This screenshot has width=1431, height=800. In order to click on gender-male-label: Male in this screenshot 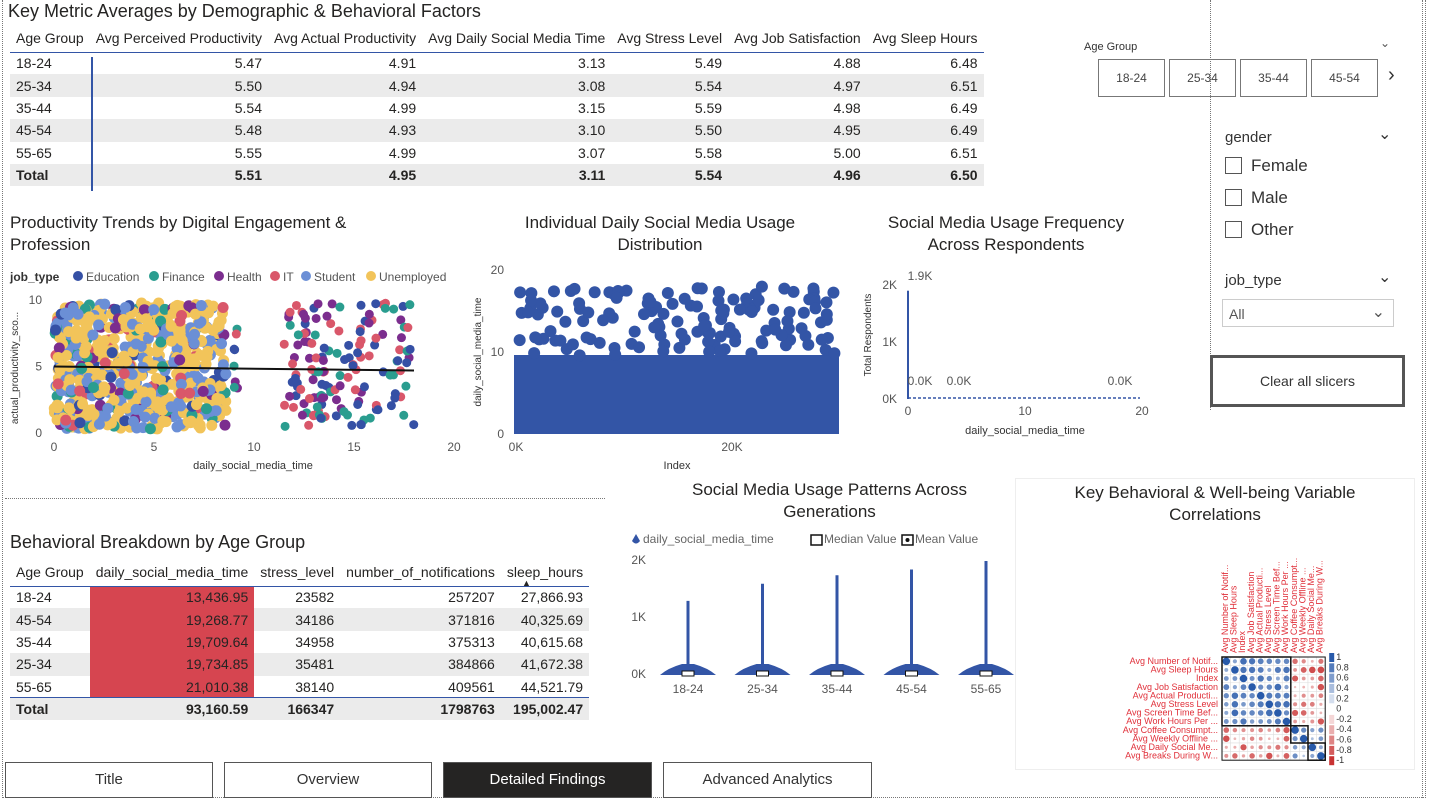, I will do `click(1269, 197)`.